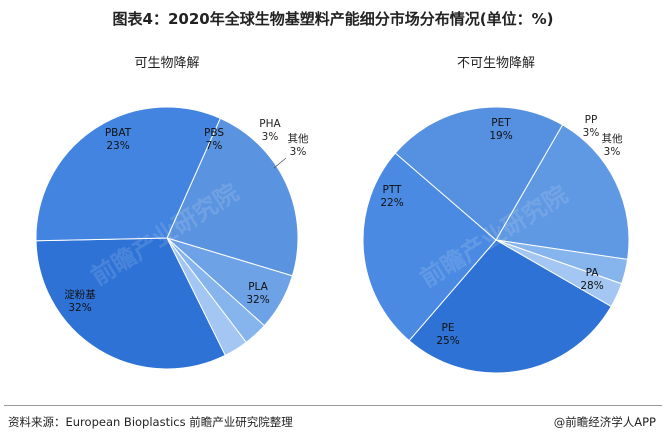  Describe the element at coordinates (604, 422) in the screenshot. I see `credit-note: @前瞻经济学人APP` at that location.